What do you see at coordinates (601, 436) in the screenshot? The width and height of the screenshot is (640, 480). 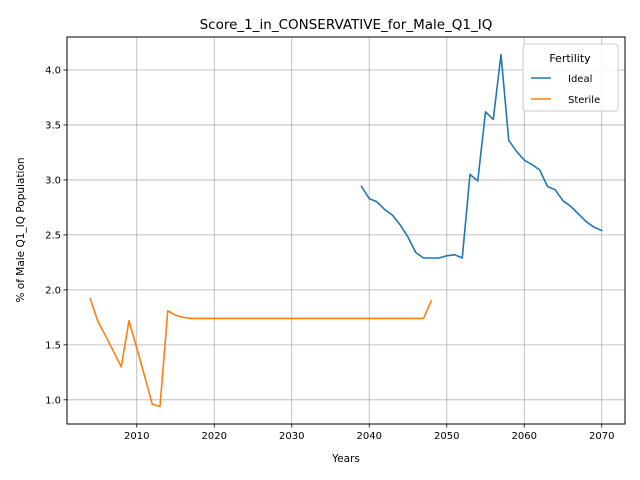 I see `x-tick-label: 2070` at bounding box center [601, 436].